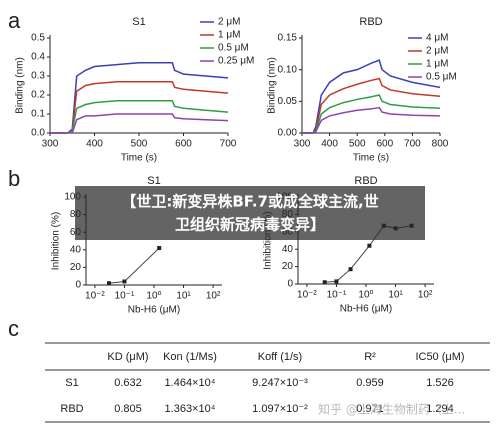  I want to click on header-cell: Kon (1/Ms), so click(190, 357).